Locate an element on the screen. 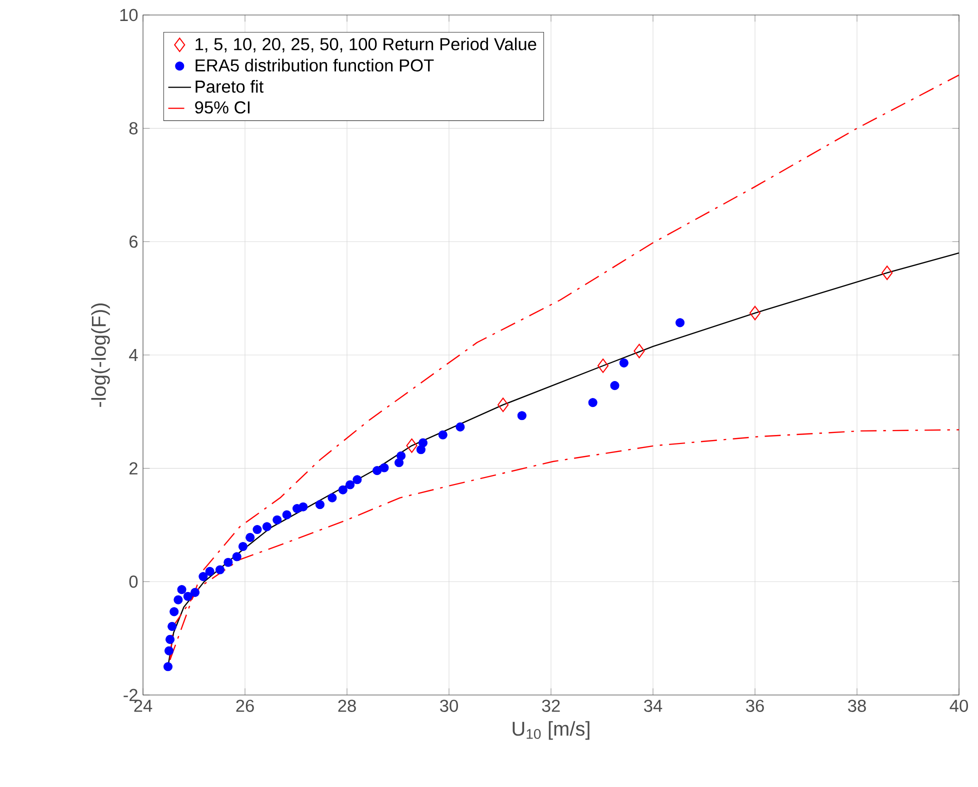 The image size is (978, 787). y-tick-label: 10 is located at coordinates (129, 15).